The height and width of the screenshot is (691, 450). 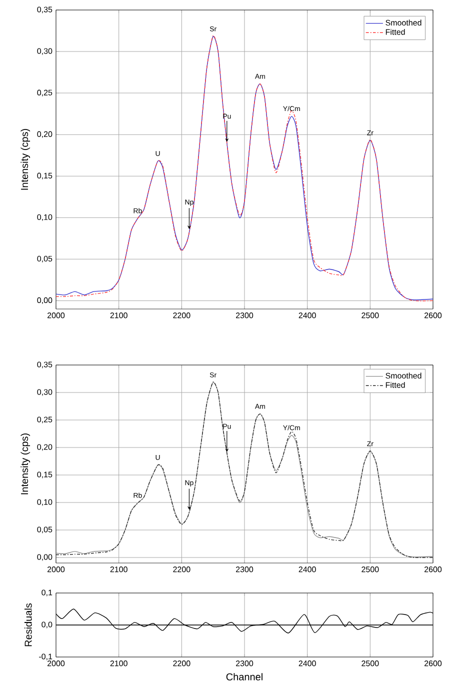 What do you see at coordinates (47, 593) in the screenshot?
I see `y-tick-label: 0,1` at bounding box center [47, 593].